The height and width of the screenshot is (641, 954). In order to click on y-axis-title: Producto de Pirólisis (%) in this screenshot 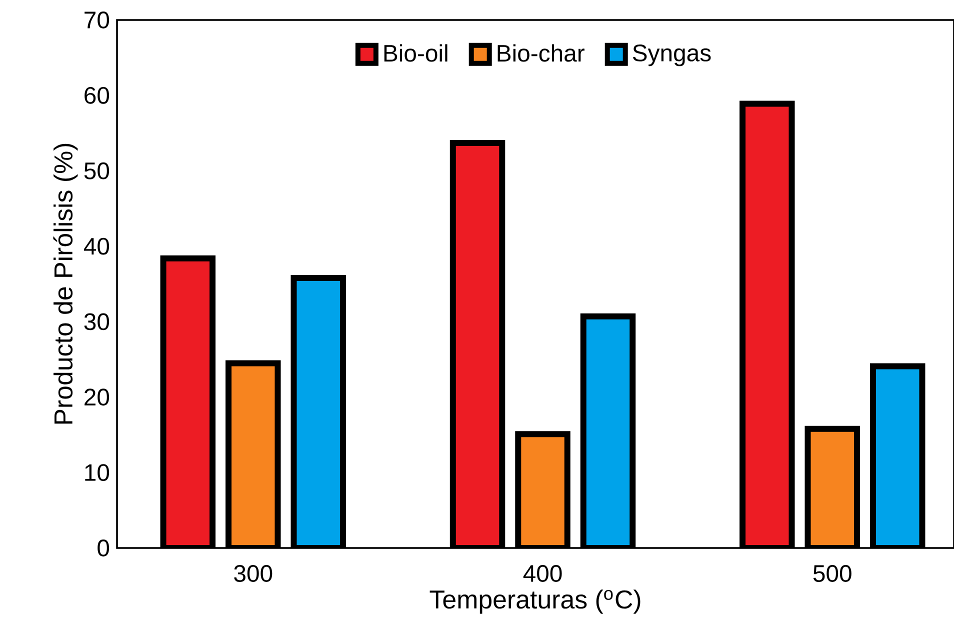, I will do `click(65, 284)`.